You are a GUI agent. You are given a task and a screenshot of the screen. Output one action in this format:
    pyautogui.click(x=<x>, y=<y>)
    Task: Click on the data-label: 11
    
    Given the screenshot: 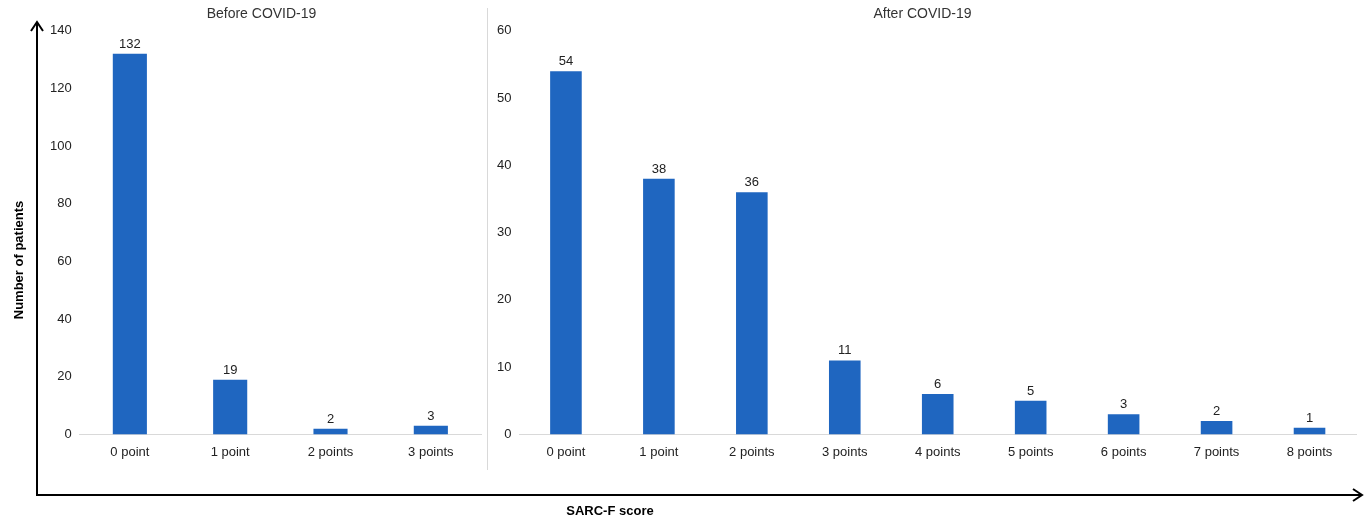 What is the action you would take?
    pyautogui.click(x=845, y=350)
    